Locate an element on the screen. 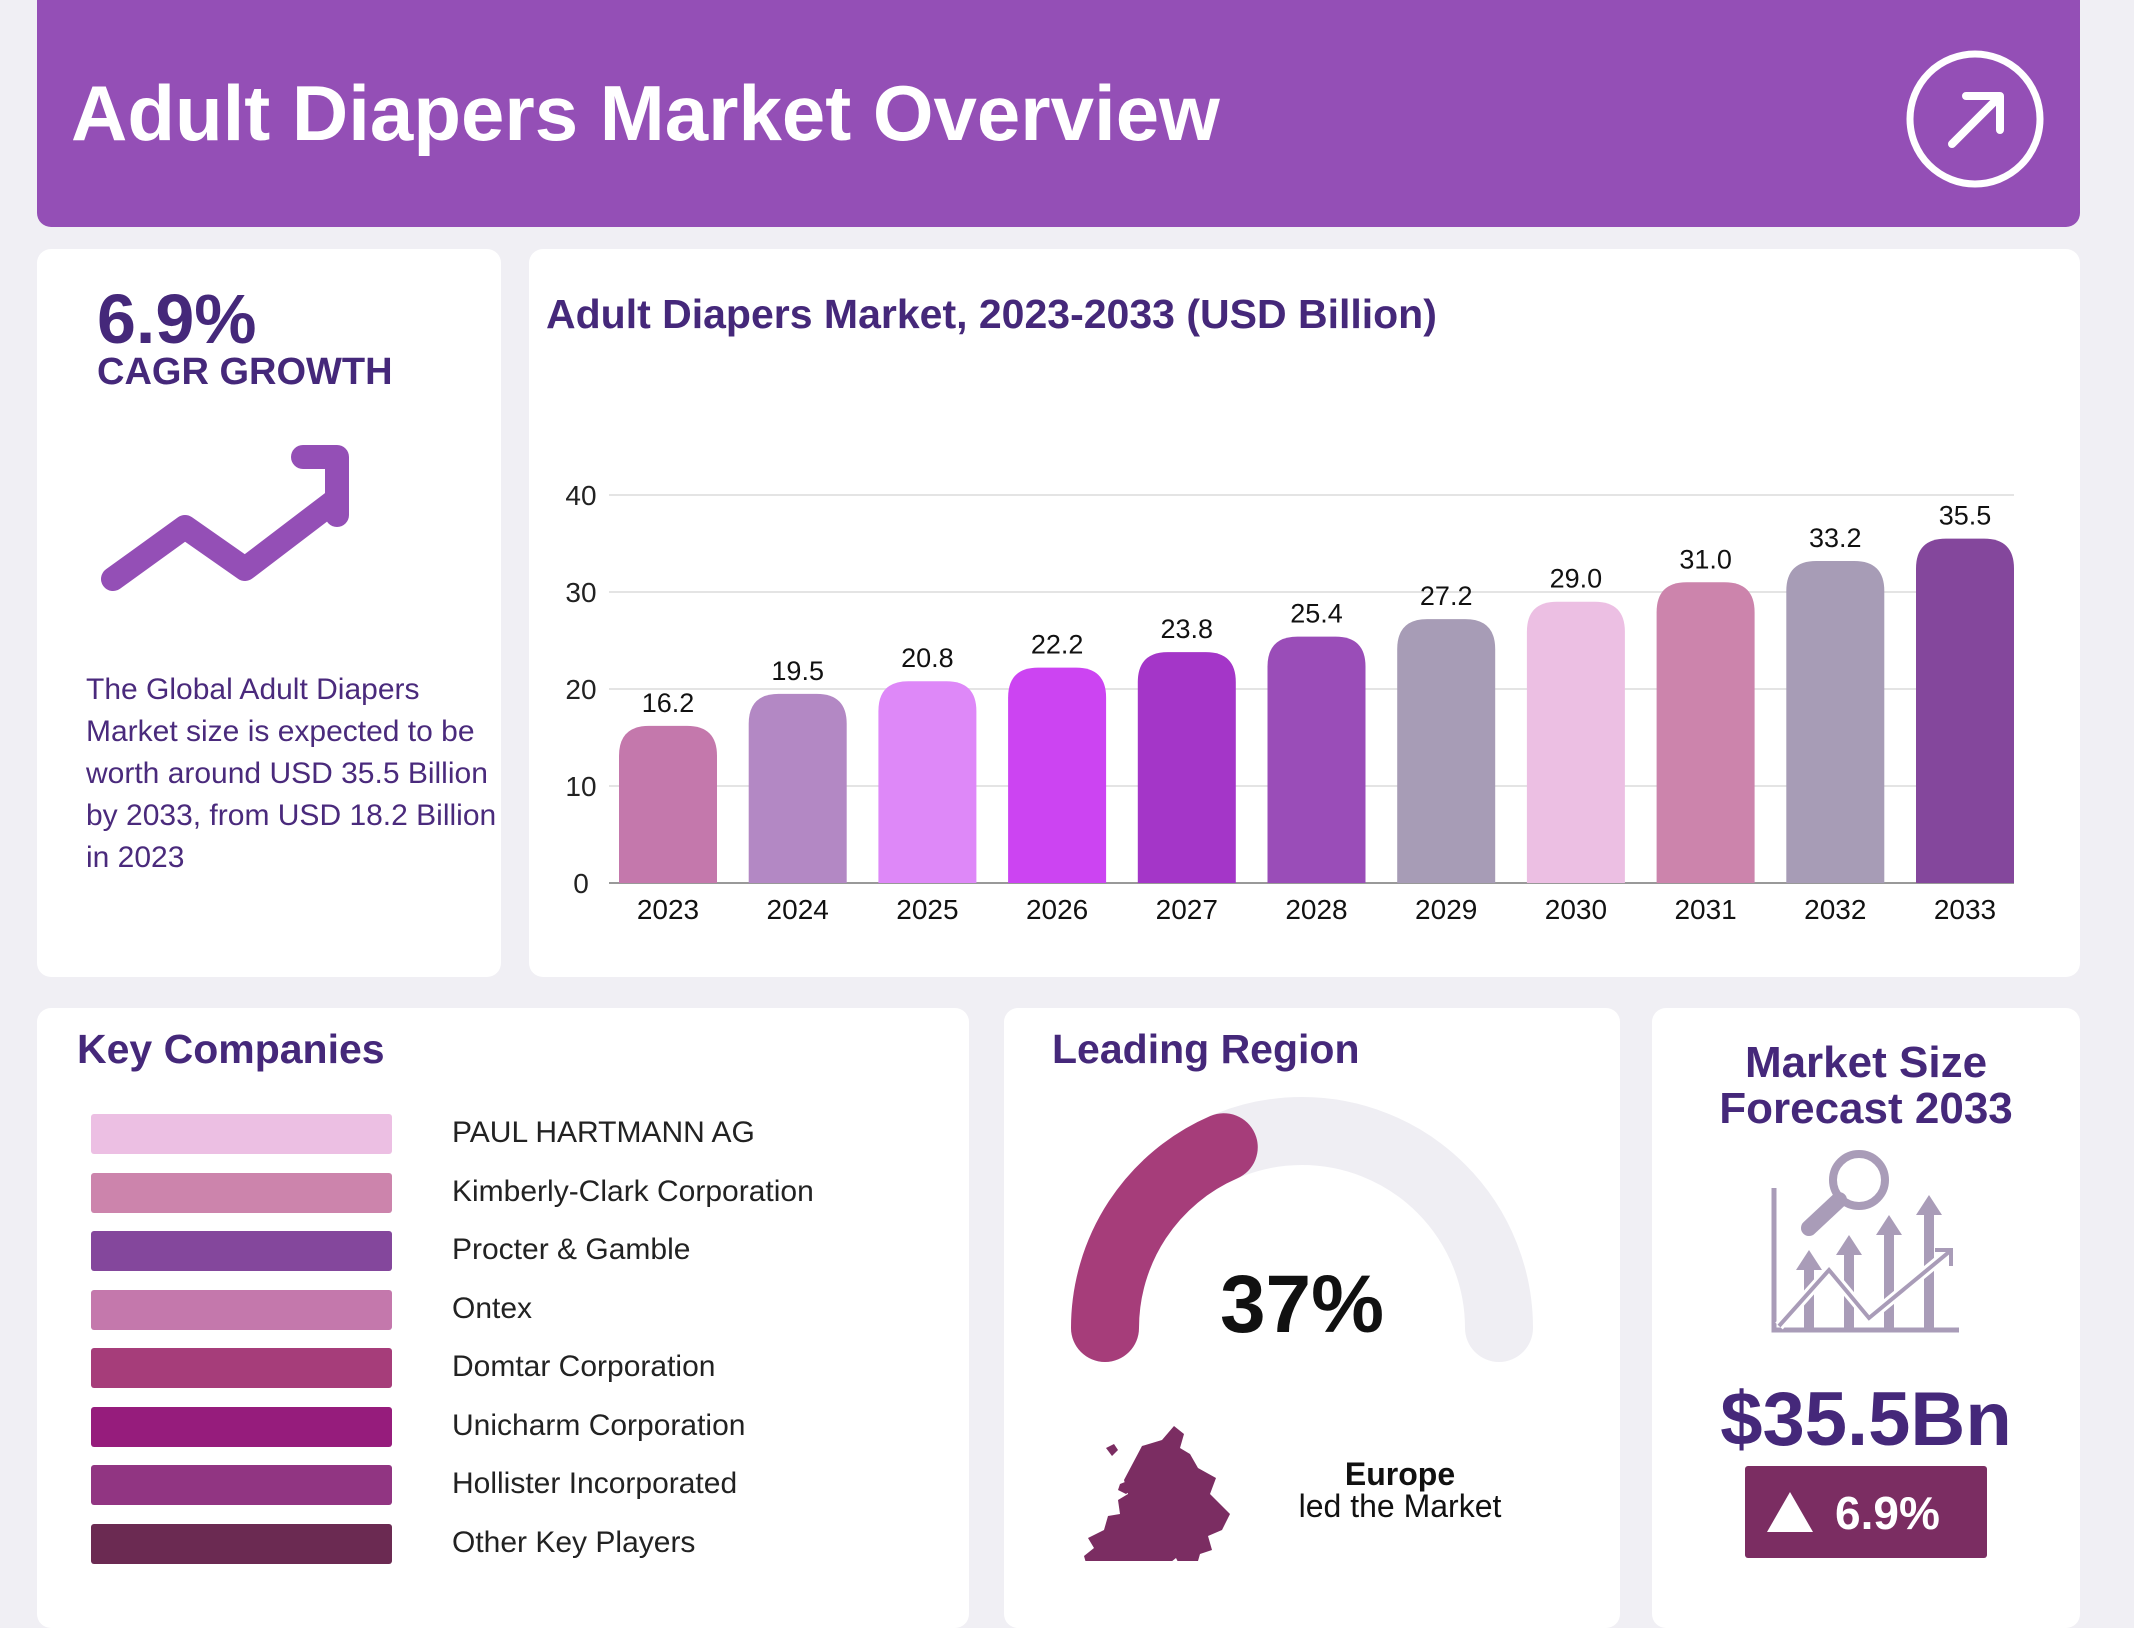 The height and width of the screenshot is (1628, 2134). bar-2023 is located at coordinates (668, 804).